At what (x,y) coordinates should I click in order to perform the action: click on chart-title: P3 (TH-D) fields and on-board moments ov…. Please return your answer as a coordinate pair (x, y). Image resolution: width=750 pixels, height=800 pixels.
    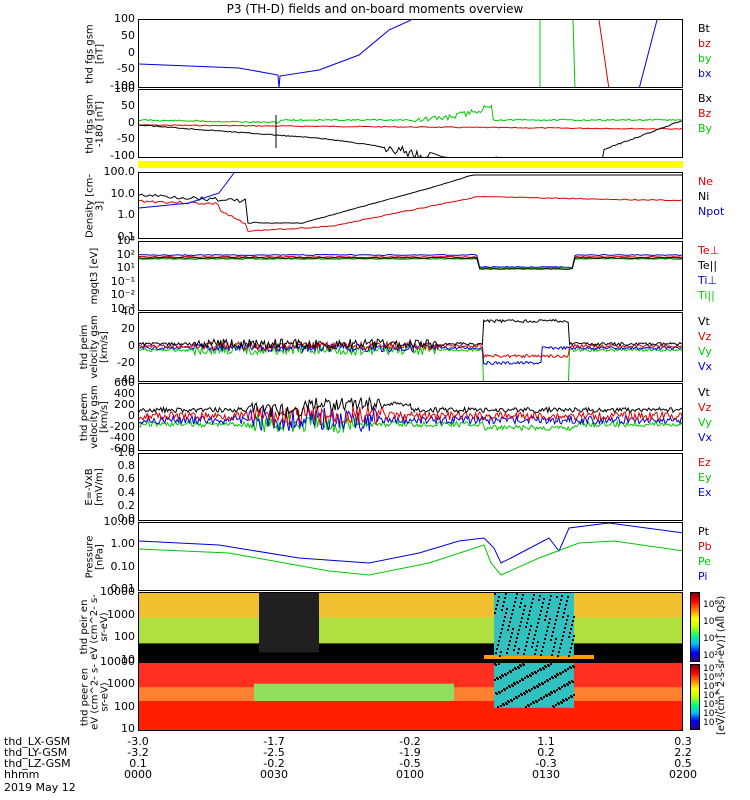
    Looking at the image, I should click on (375, 9).